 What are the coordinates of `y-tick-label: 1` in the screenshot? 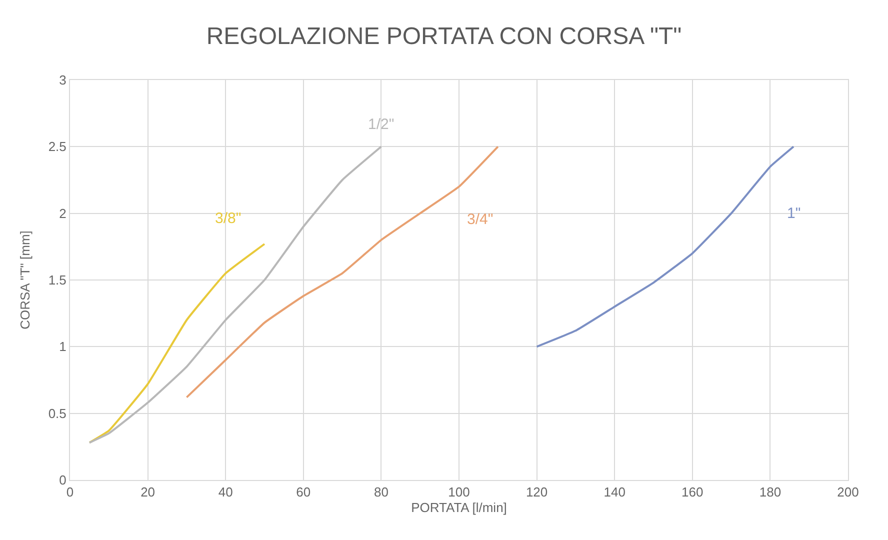 It's located at (62, 346).